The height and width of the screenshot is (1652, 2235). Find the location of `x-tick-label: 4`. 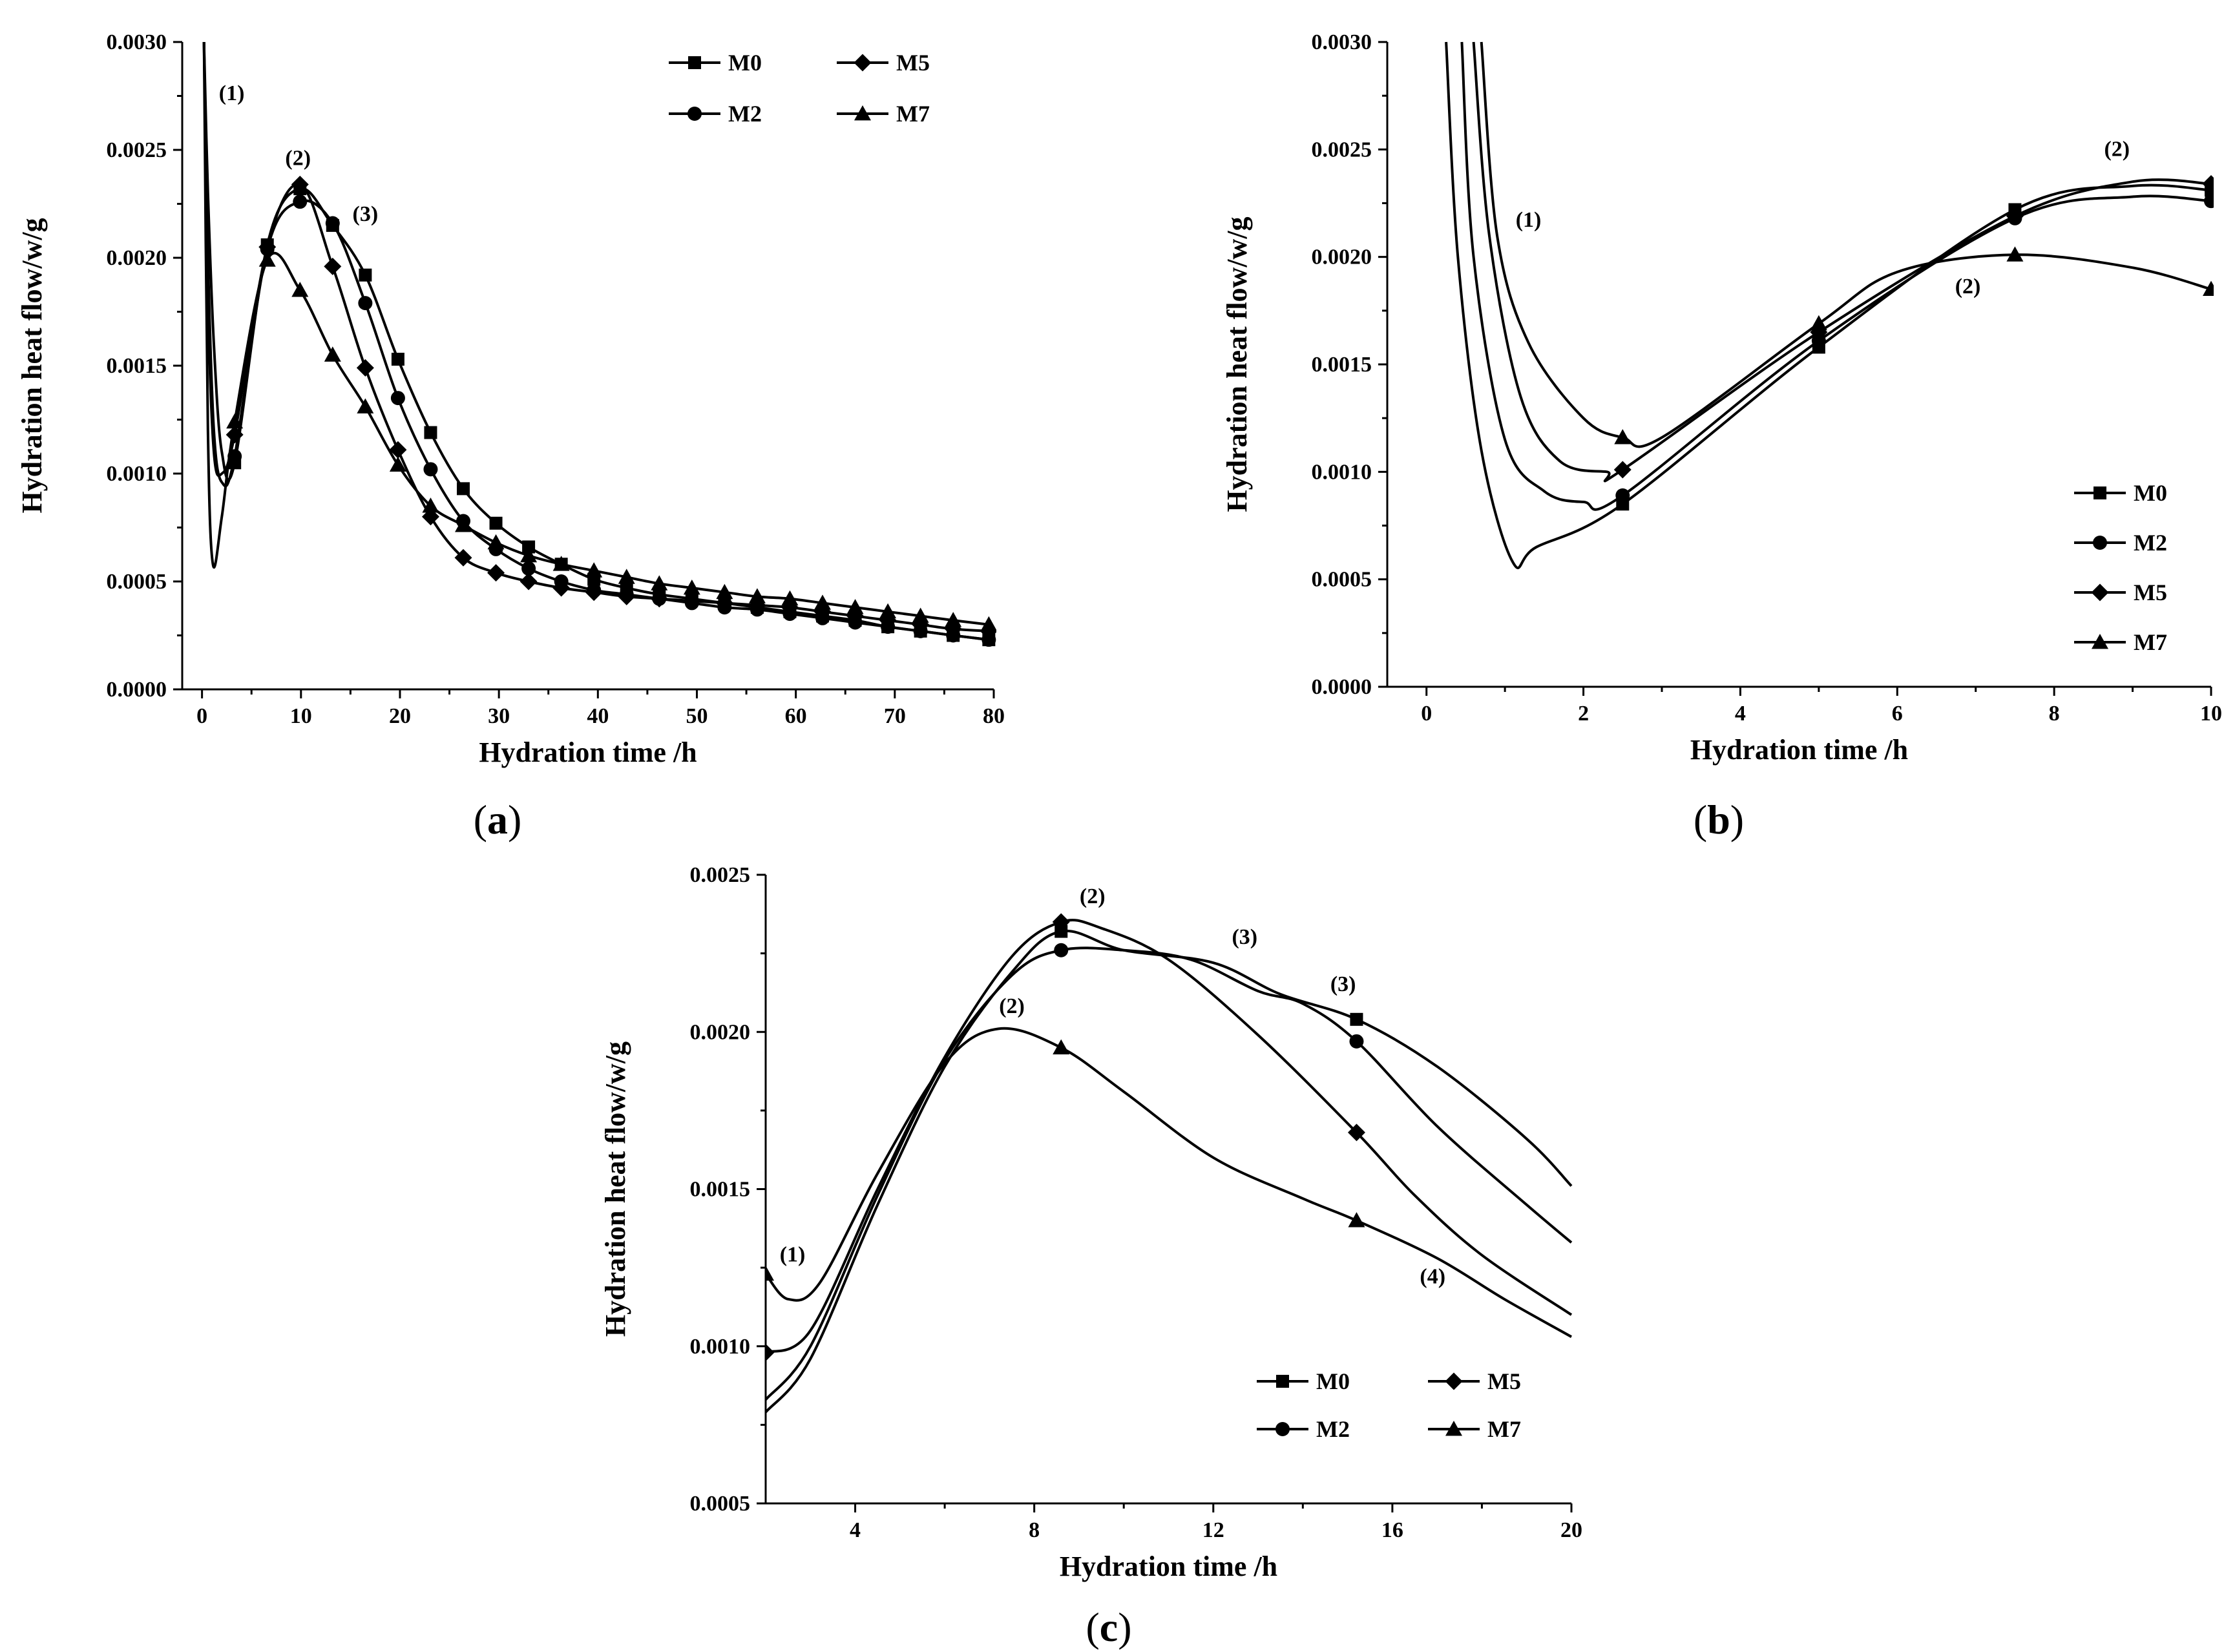

x-tick-label: 4 is located at coordinates (855, 1530).